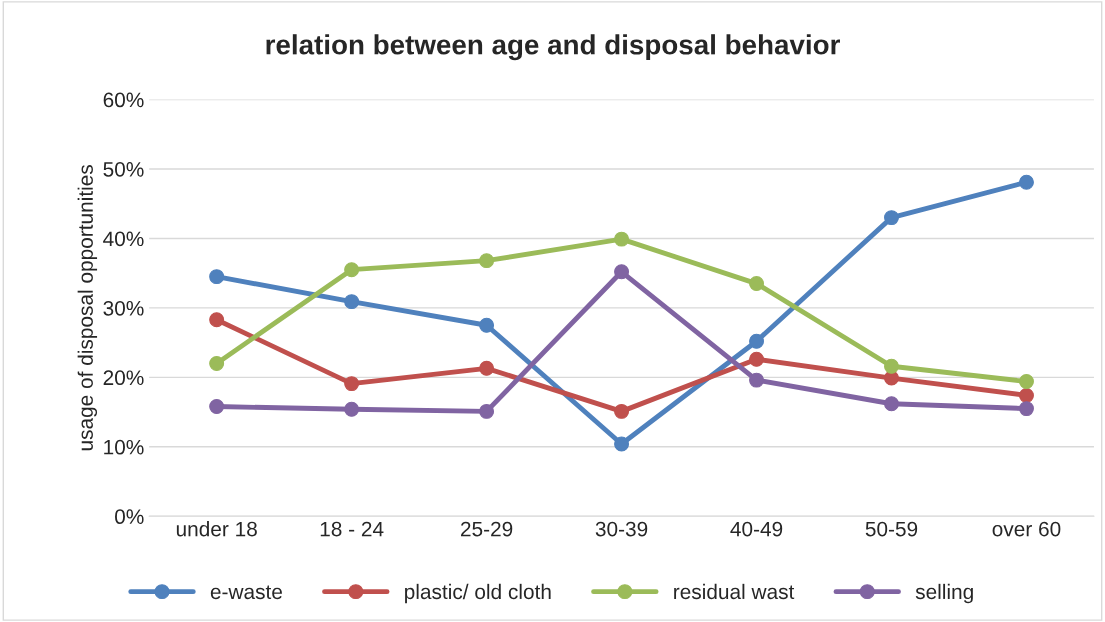 This screenshot has width=1105, height=622. Describe the element at coordinates (487, 529) in the screenshot. I see `x-tick-label: 25-29` at that location.